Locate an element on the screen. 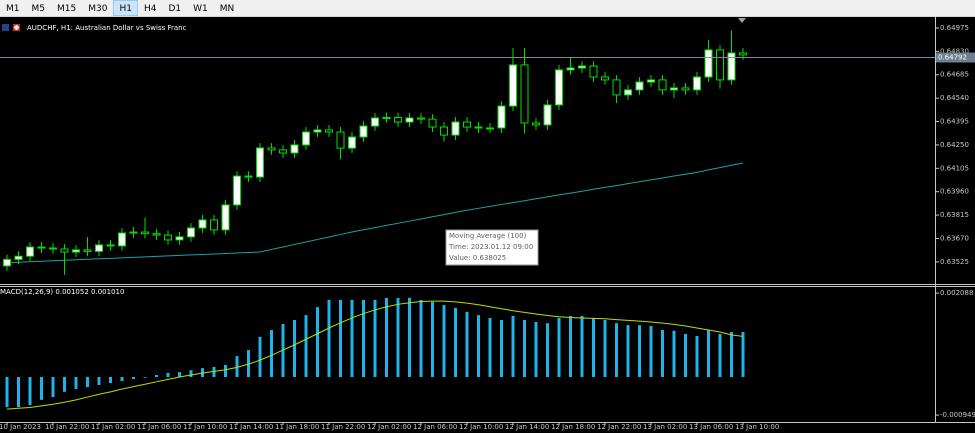 The image size is (975, 433). timeframe-button: MN is located at coordinates (227, 9).